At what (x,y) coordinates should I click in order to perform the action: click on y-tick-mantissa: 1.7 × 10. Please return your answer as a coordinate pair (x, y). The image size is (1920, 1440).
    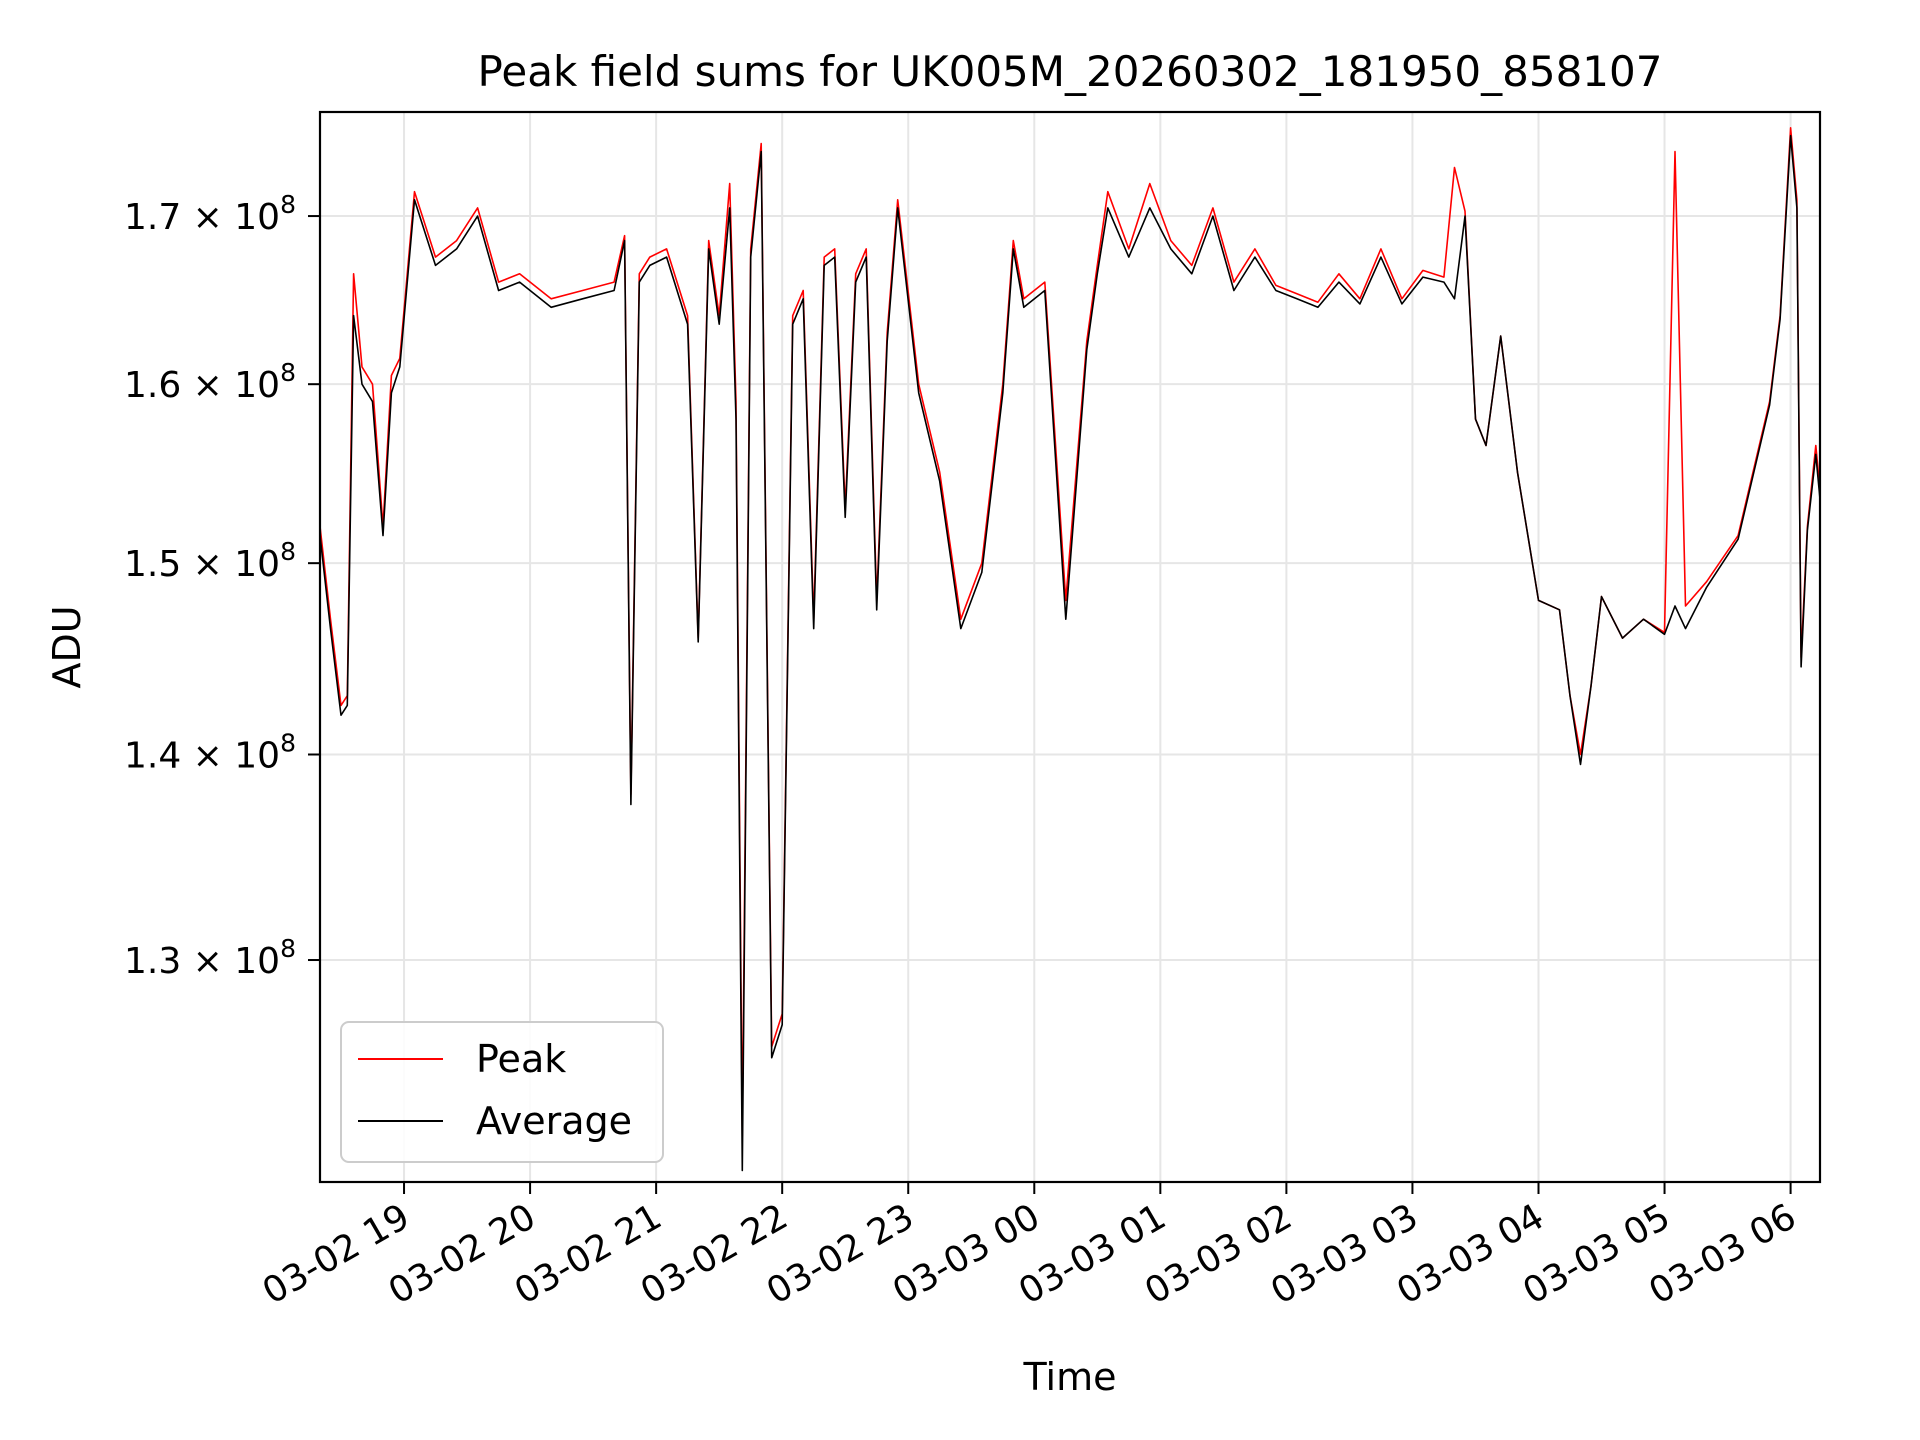
    Looking at the image, I should click on (202, 217).